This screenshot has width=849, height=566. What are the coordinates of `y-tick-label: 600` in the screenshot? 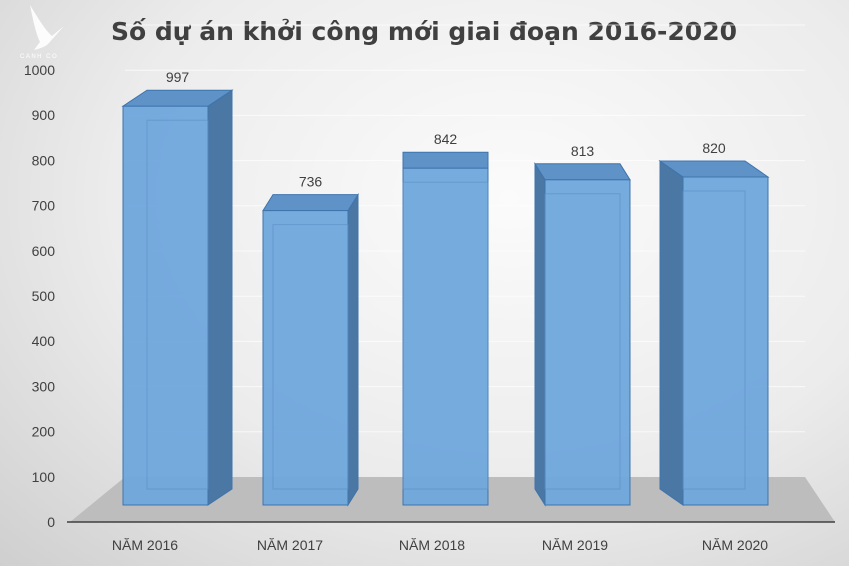 It's located at (44, 251).